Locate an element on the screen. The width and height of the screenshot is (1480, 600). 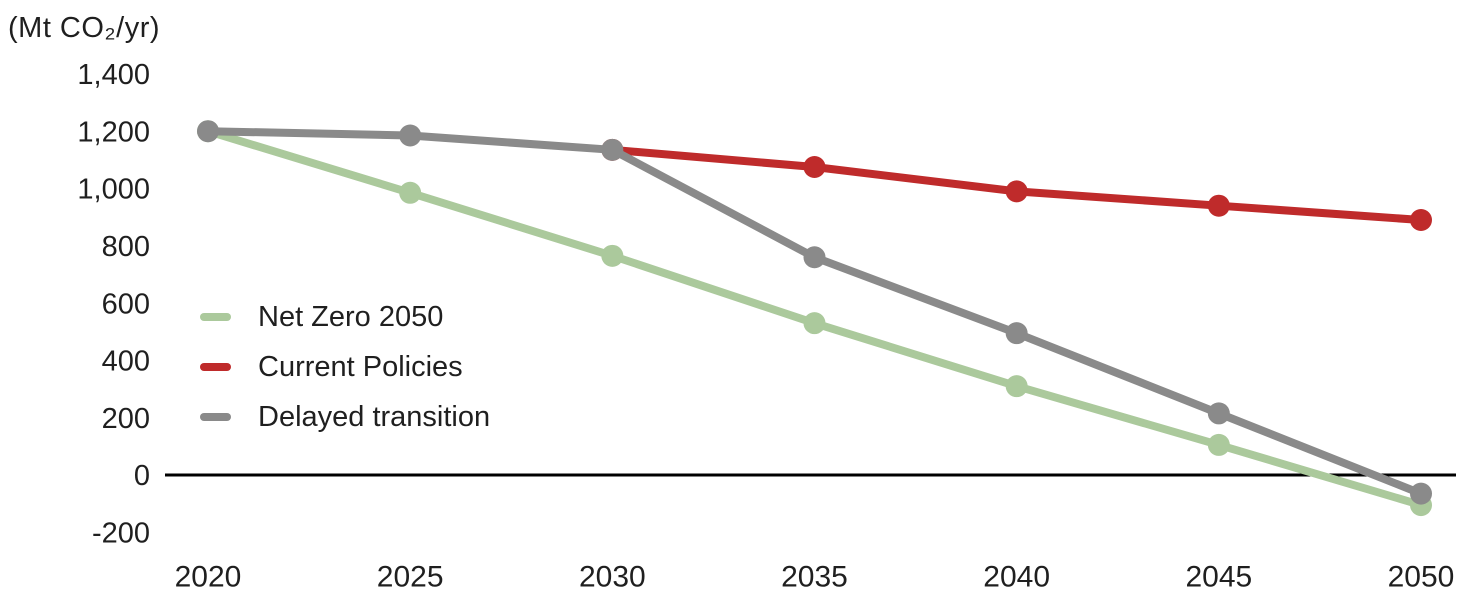
x-tick-label: 2050 is located at coordinates (1421, 577).